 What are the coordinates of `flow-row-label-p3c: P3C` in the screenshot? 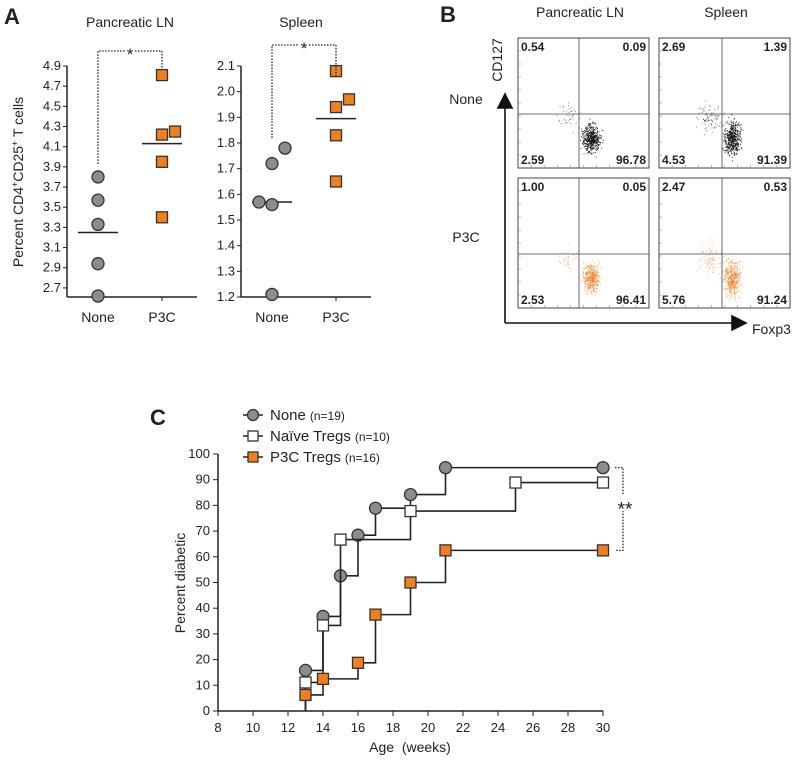 It's located at (465, 237).